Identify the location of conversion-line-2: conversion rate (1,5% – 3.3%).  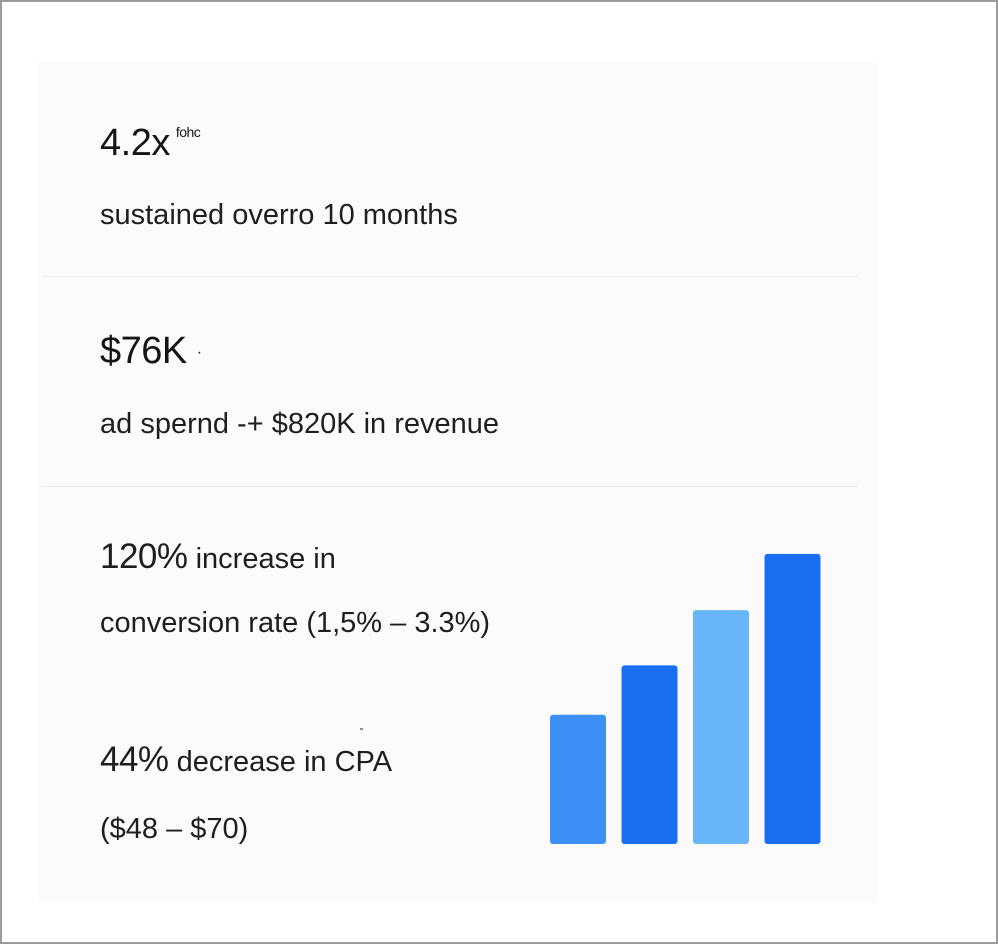
(295, 623).